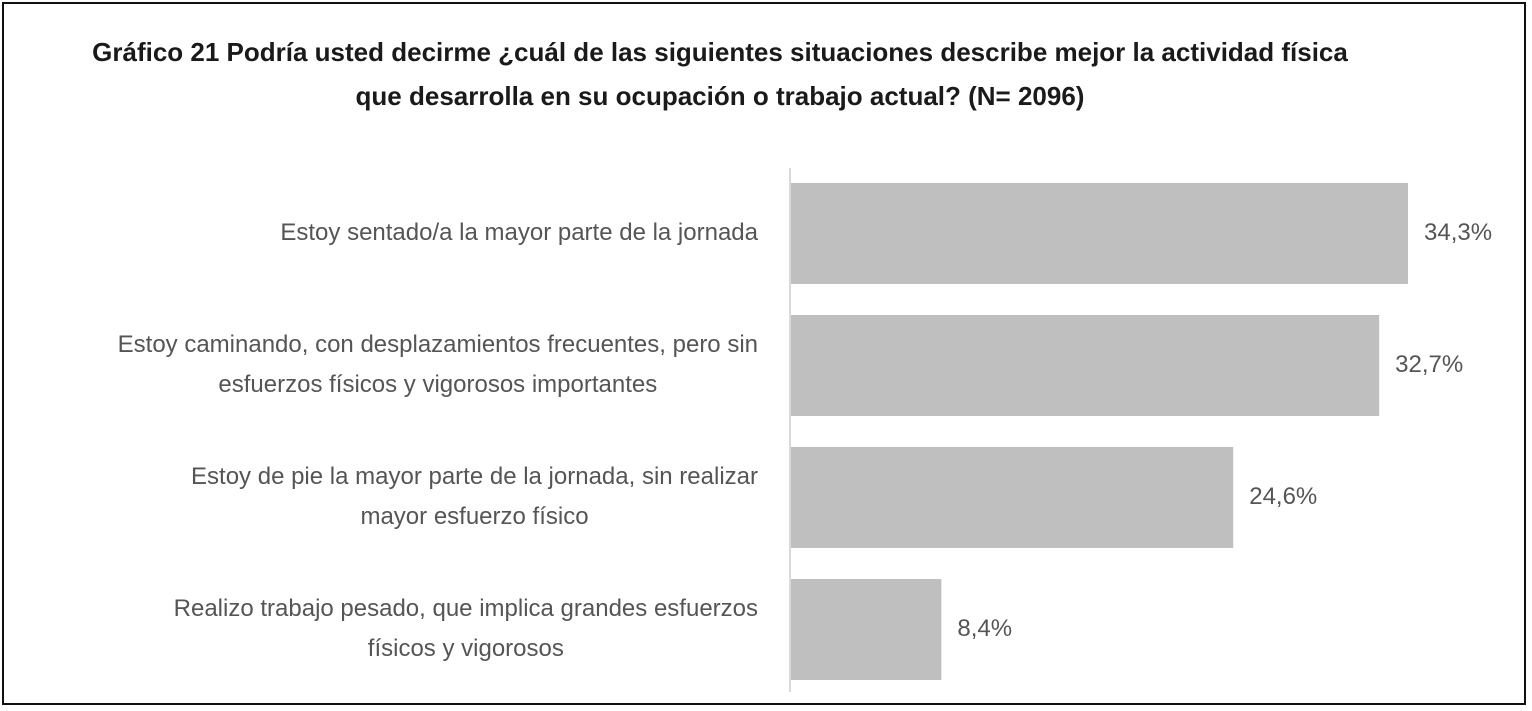 The height and width of the screenshot is (711, 1532). Describe the element at coordinates (984, 628) in the screenshot. I see `value-label-4: 8,4%` at that location.